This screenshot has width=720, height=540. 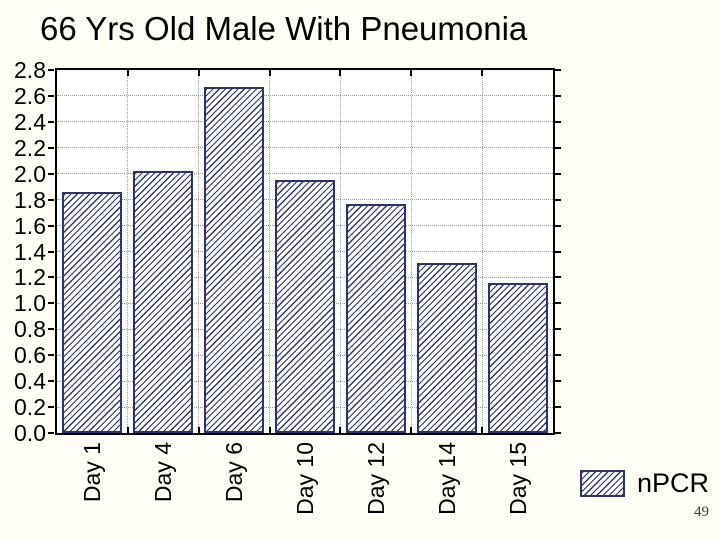 What do you see at coordinates (305, 478) in the screenshot?
I see `x-tick-label: Day 10` at bounding box center [305, 478].